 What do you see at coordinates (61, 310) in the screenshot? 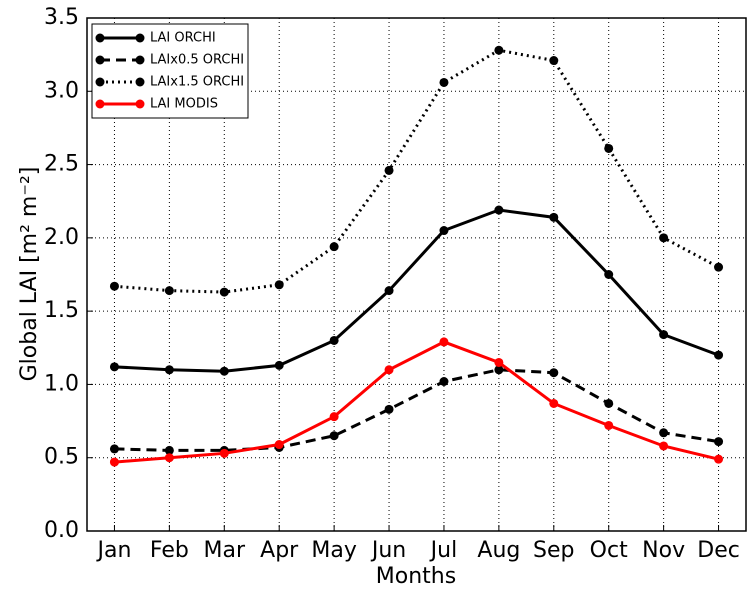
I see `y-tick-label: 1.5` at bounding box center [61, 310].